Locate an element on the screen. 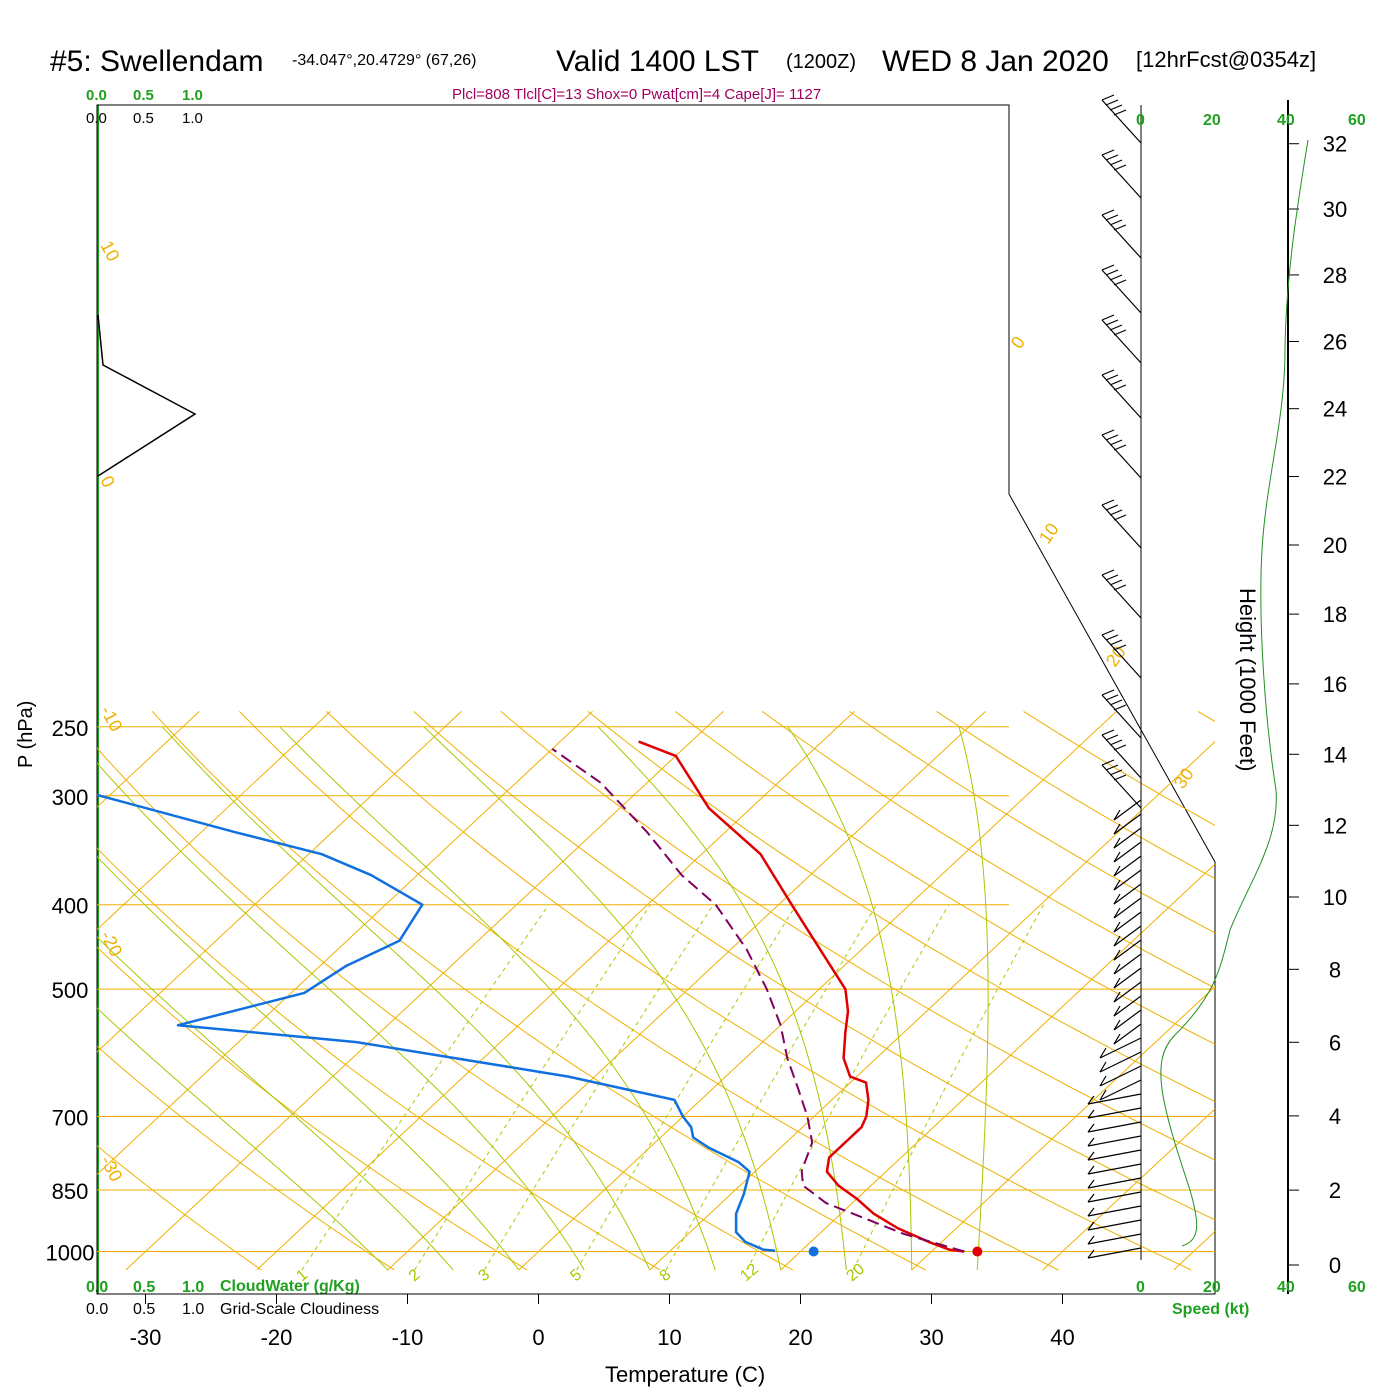 The image size is (1400, 1400). speed-axis-bottom: 0 20 40 60 Speed (kt) is located at coordinates (1251, 1298).